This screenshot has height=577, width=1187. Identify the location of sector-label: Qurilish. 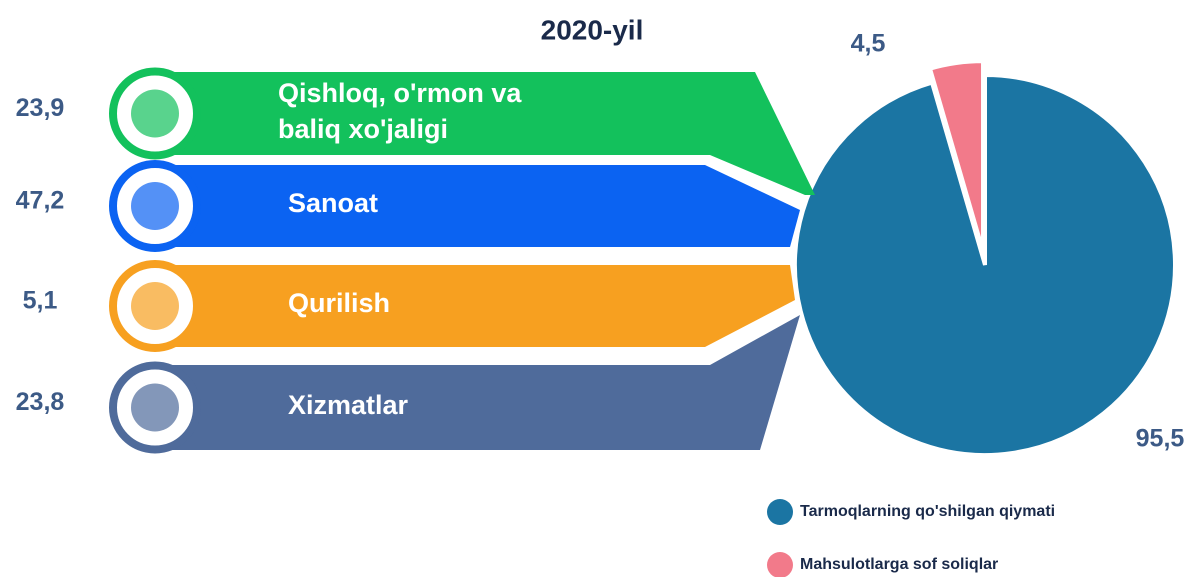
(339, 303).